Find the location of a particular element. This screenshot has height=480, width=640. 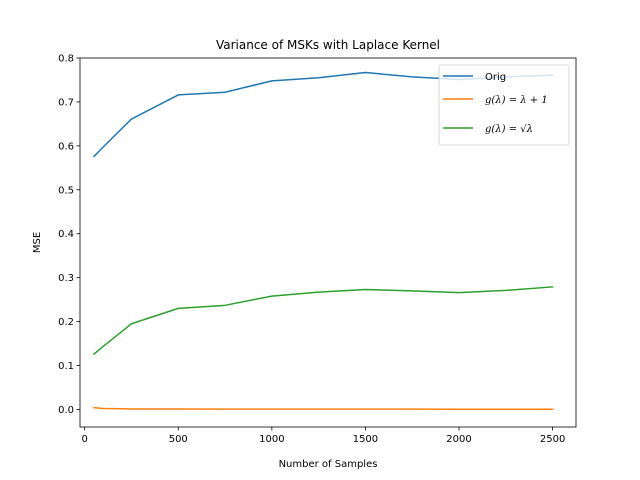

x-tick-label: 500 is located at coordinates (178, 439).